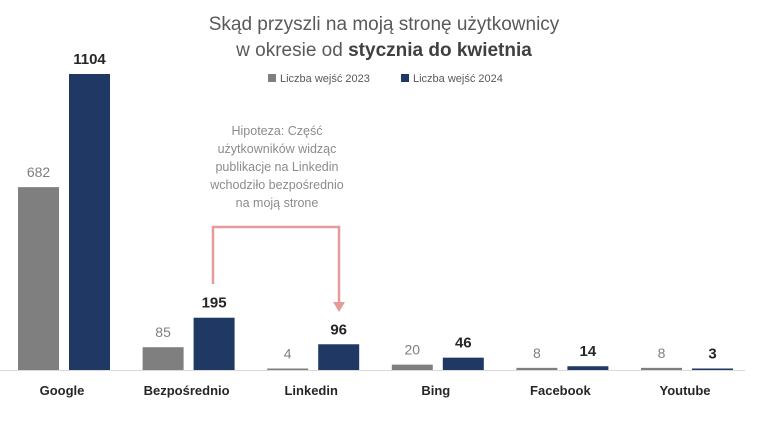 Image resolution: width=768 pixels, height=424 pixels. What do you see at coordinates (662, 353) in the screenshot?
I see `data-label-2023-youtube: 8` at bounding box center [662, 353].